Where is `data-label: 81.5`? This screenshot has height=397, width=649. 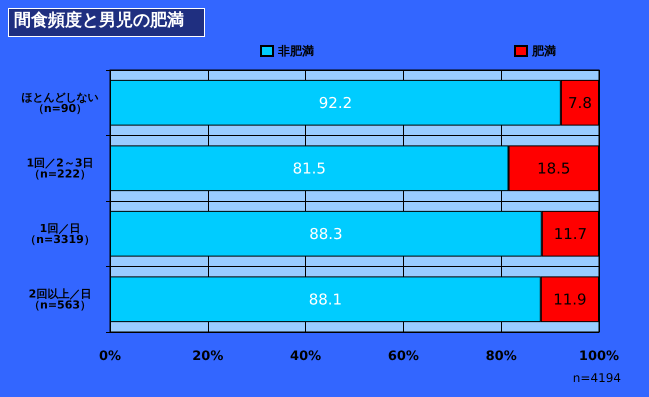 data-label: 81.5 is located at coordinates (309, 168).